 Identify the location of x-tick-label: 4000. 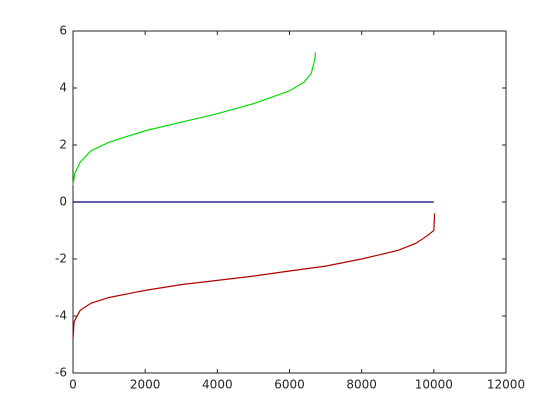
(217, 385).